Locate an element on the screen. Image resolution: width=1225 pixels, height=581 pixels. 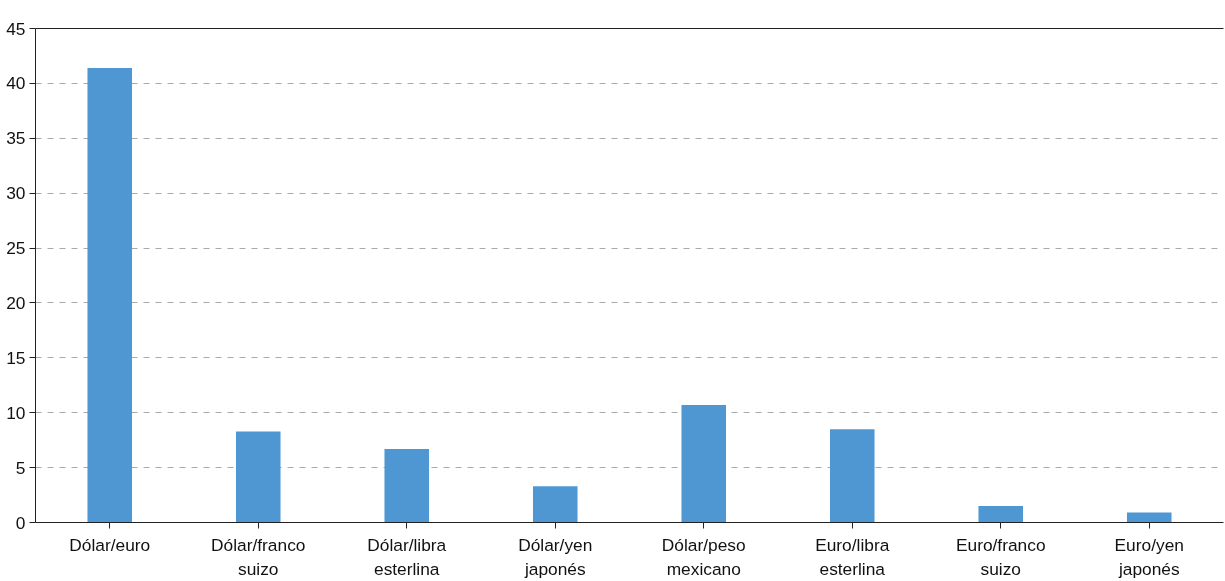
y-tick-label: 10 is located at coordinates (16, 412).